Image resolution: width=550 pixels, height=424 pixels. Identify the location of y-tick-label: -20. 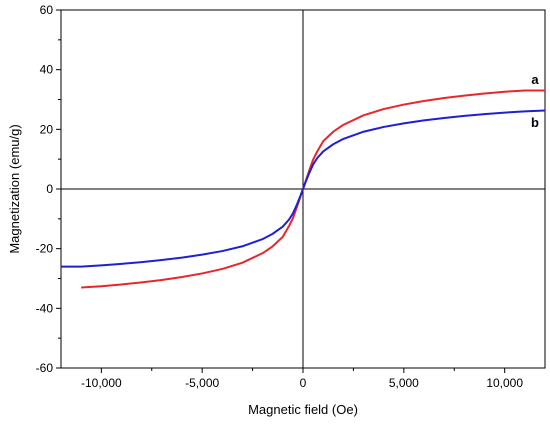
(45, 249).